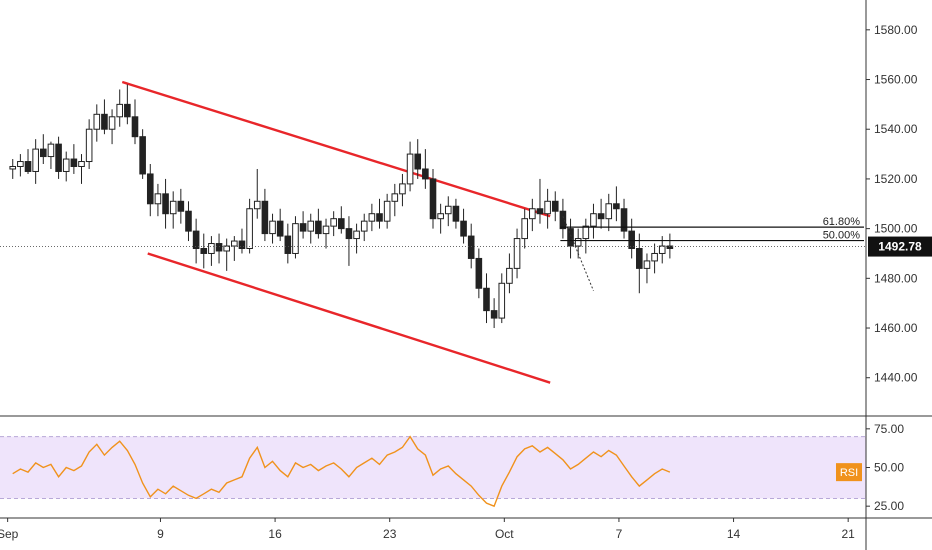  What do you see at coordinates (849, 472) in the screenshot?
I see `rsi-tag` at bounding box center [849, 472].